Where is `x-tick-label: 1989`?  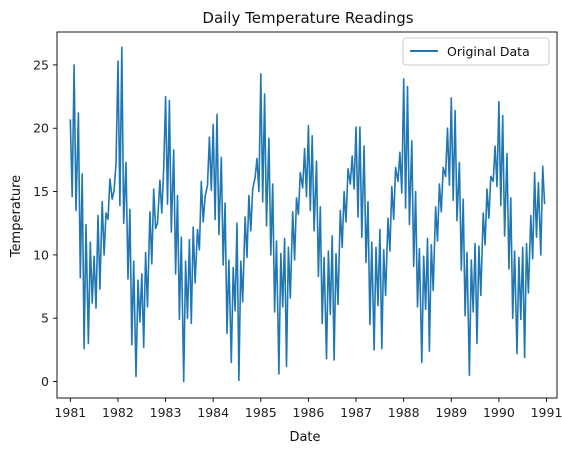
x-tick-label: 1989 is located at coordinates (451, 412).